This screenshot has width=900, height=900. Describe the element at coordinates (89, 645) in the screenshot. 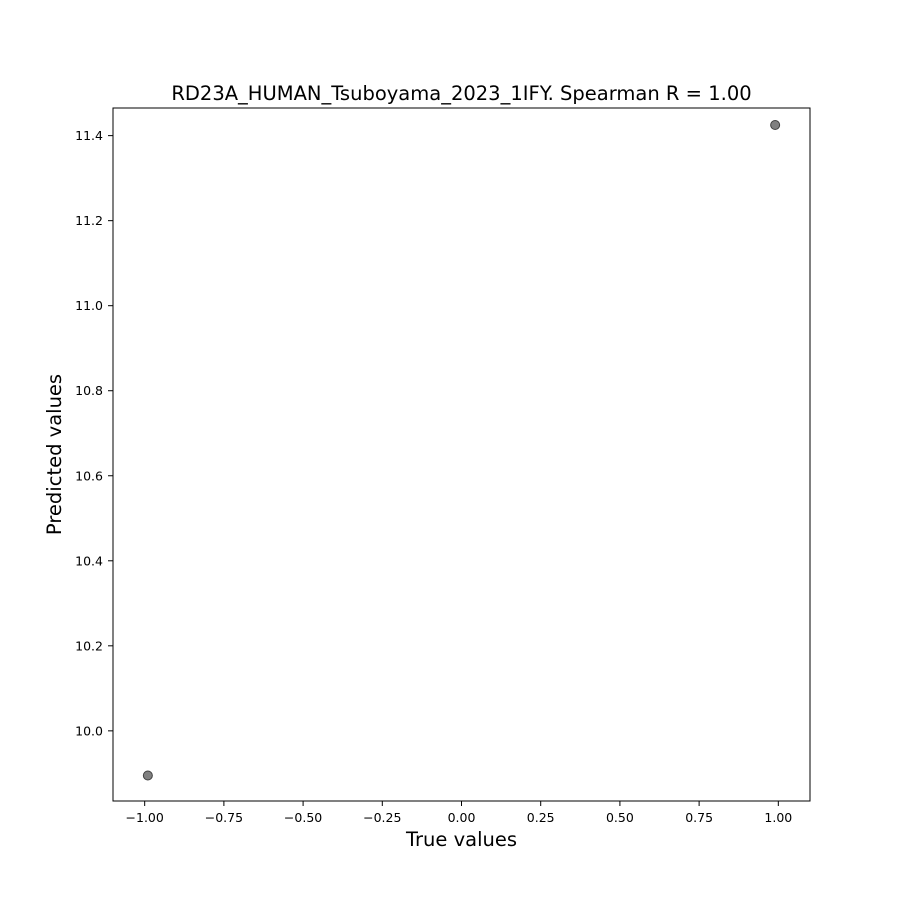

I see `y-tick-label: 10.2` at that location.